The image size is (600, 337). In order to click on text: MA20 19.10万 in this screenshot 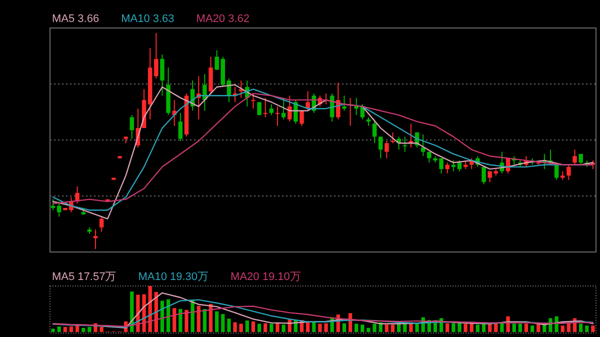, I will do `click(265, 277)`.